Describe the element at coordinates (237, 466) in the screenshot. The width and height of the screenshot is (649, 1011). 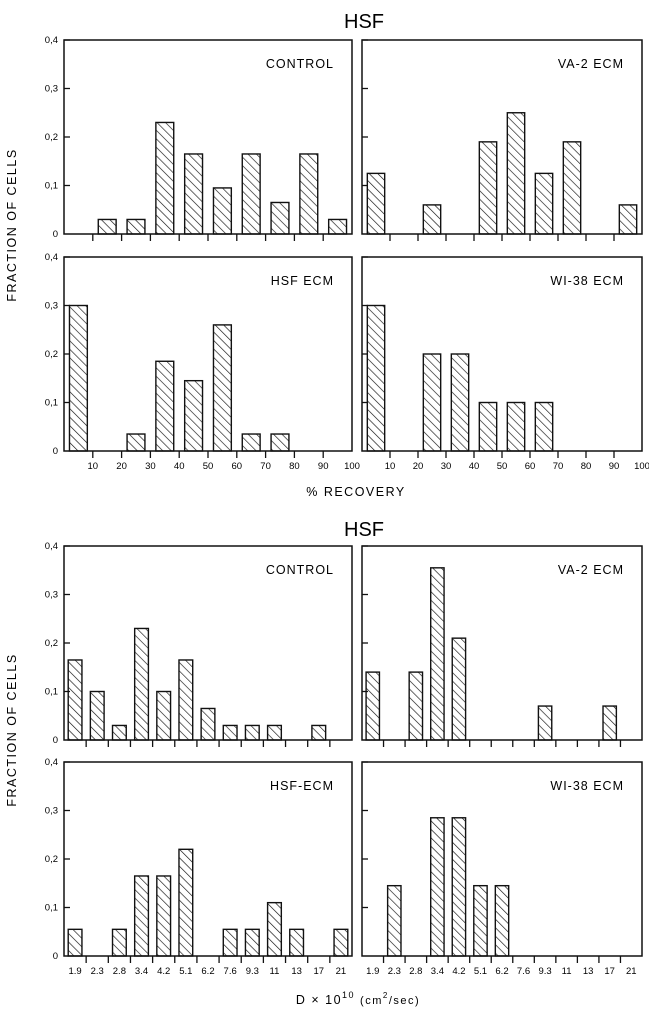
I see `x-tick-label: 60` at that location.